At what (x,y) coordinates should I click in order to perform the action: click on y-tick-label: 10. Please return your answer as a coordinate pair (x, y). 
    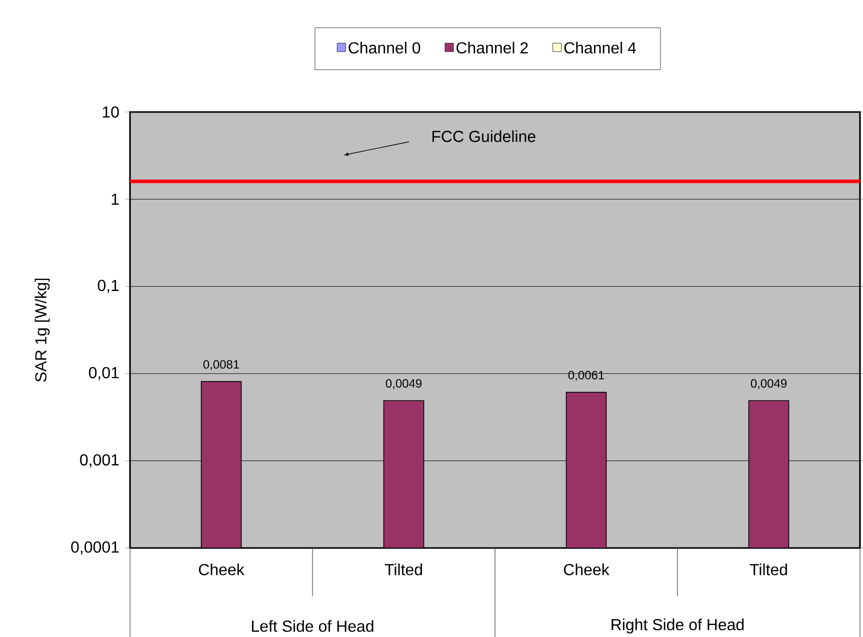
    Looking at the image, I should click on (110, 112).